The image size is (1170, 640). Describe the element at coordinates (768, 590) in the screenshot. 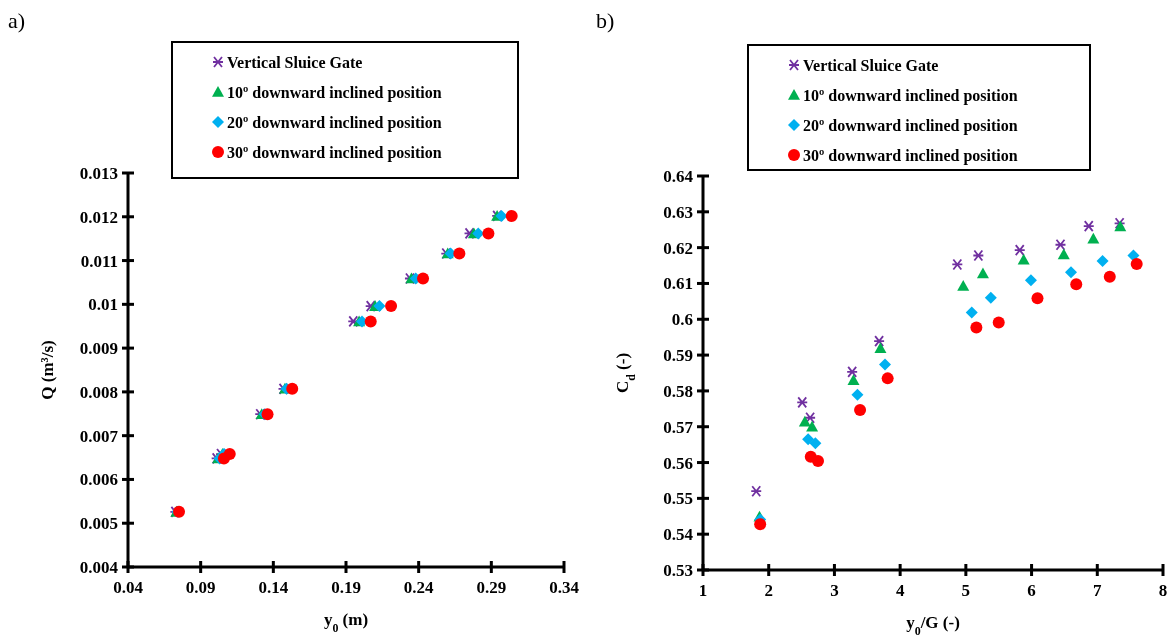

I see `x-tick-label: 2` at that location.